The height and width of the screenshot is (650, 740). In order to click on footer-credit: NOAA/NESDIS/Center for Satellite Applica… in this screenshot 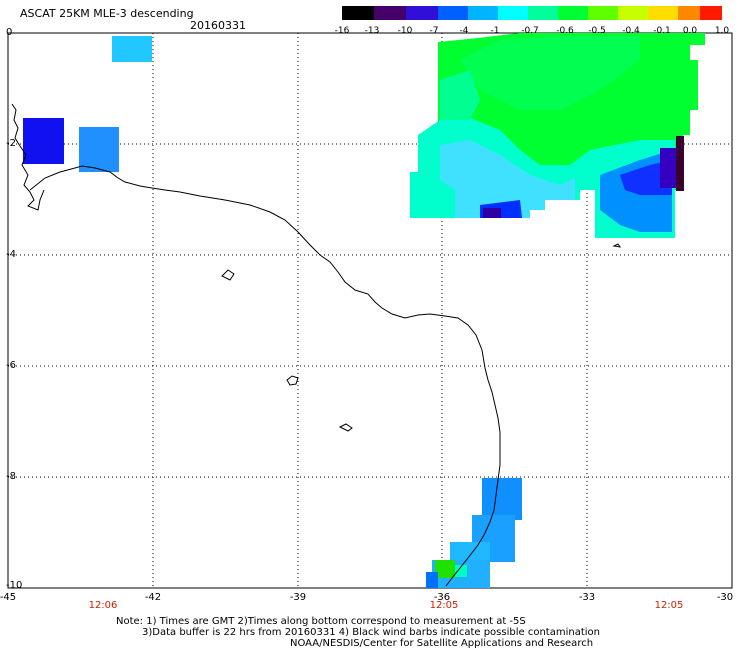, I will do `click(442, 643)`.